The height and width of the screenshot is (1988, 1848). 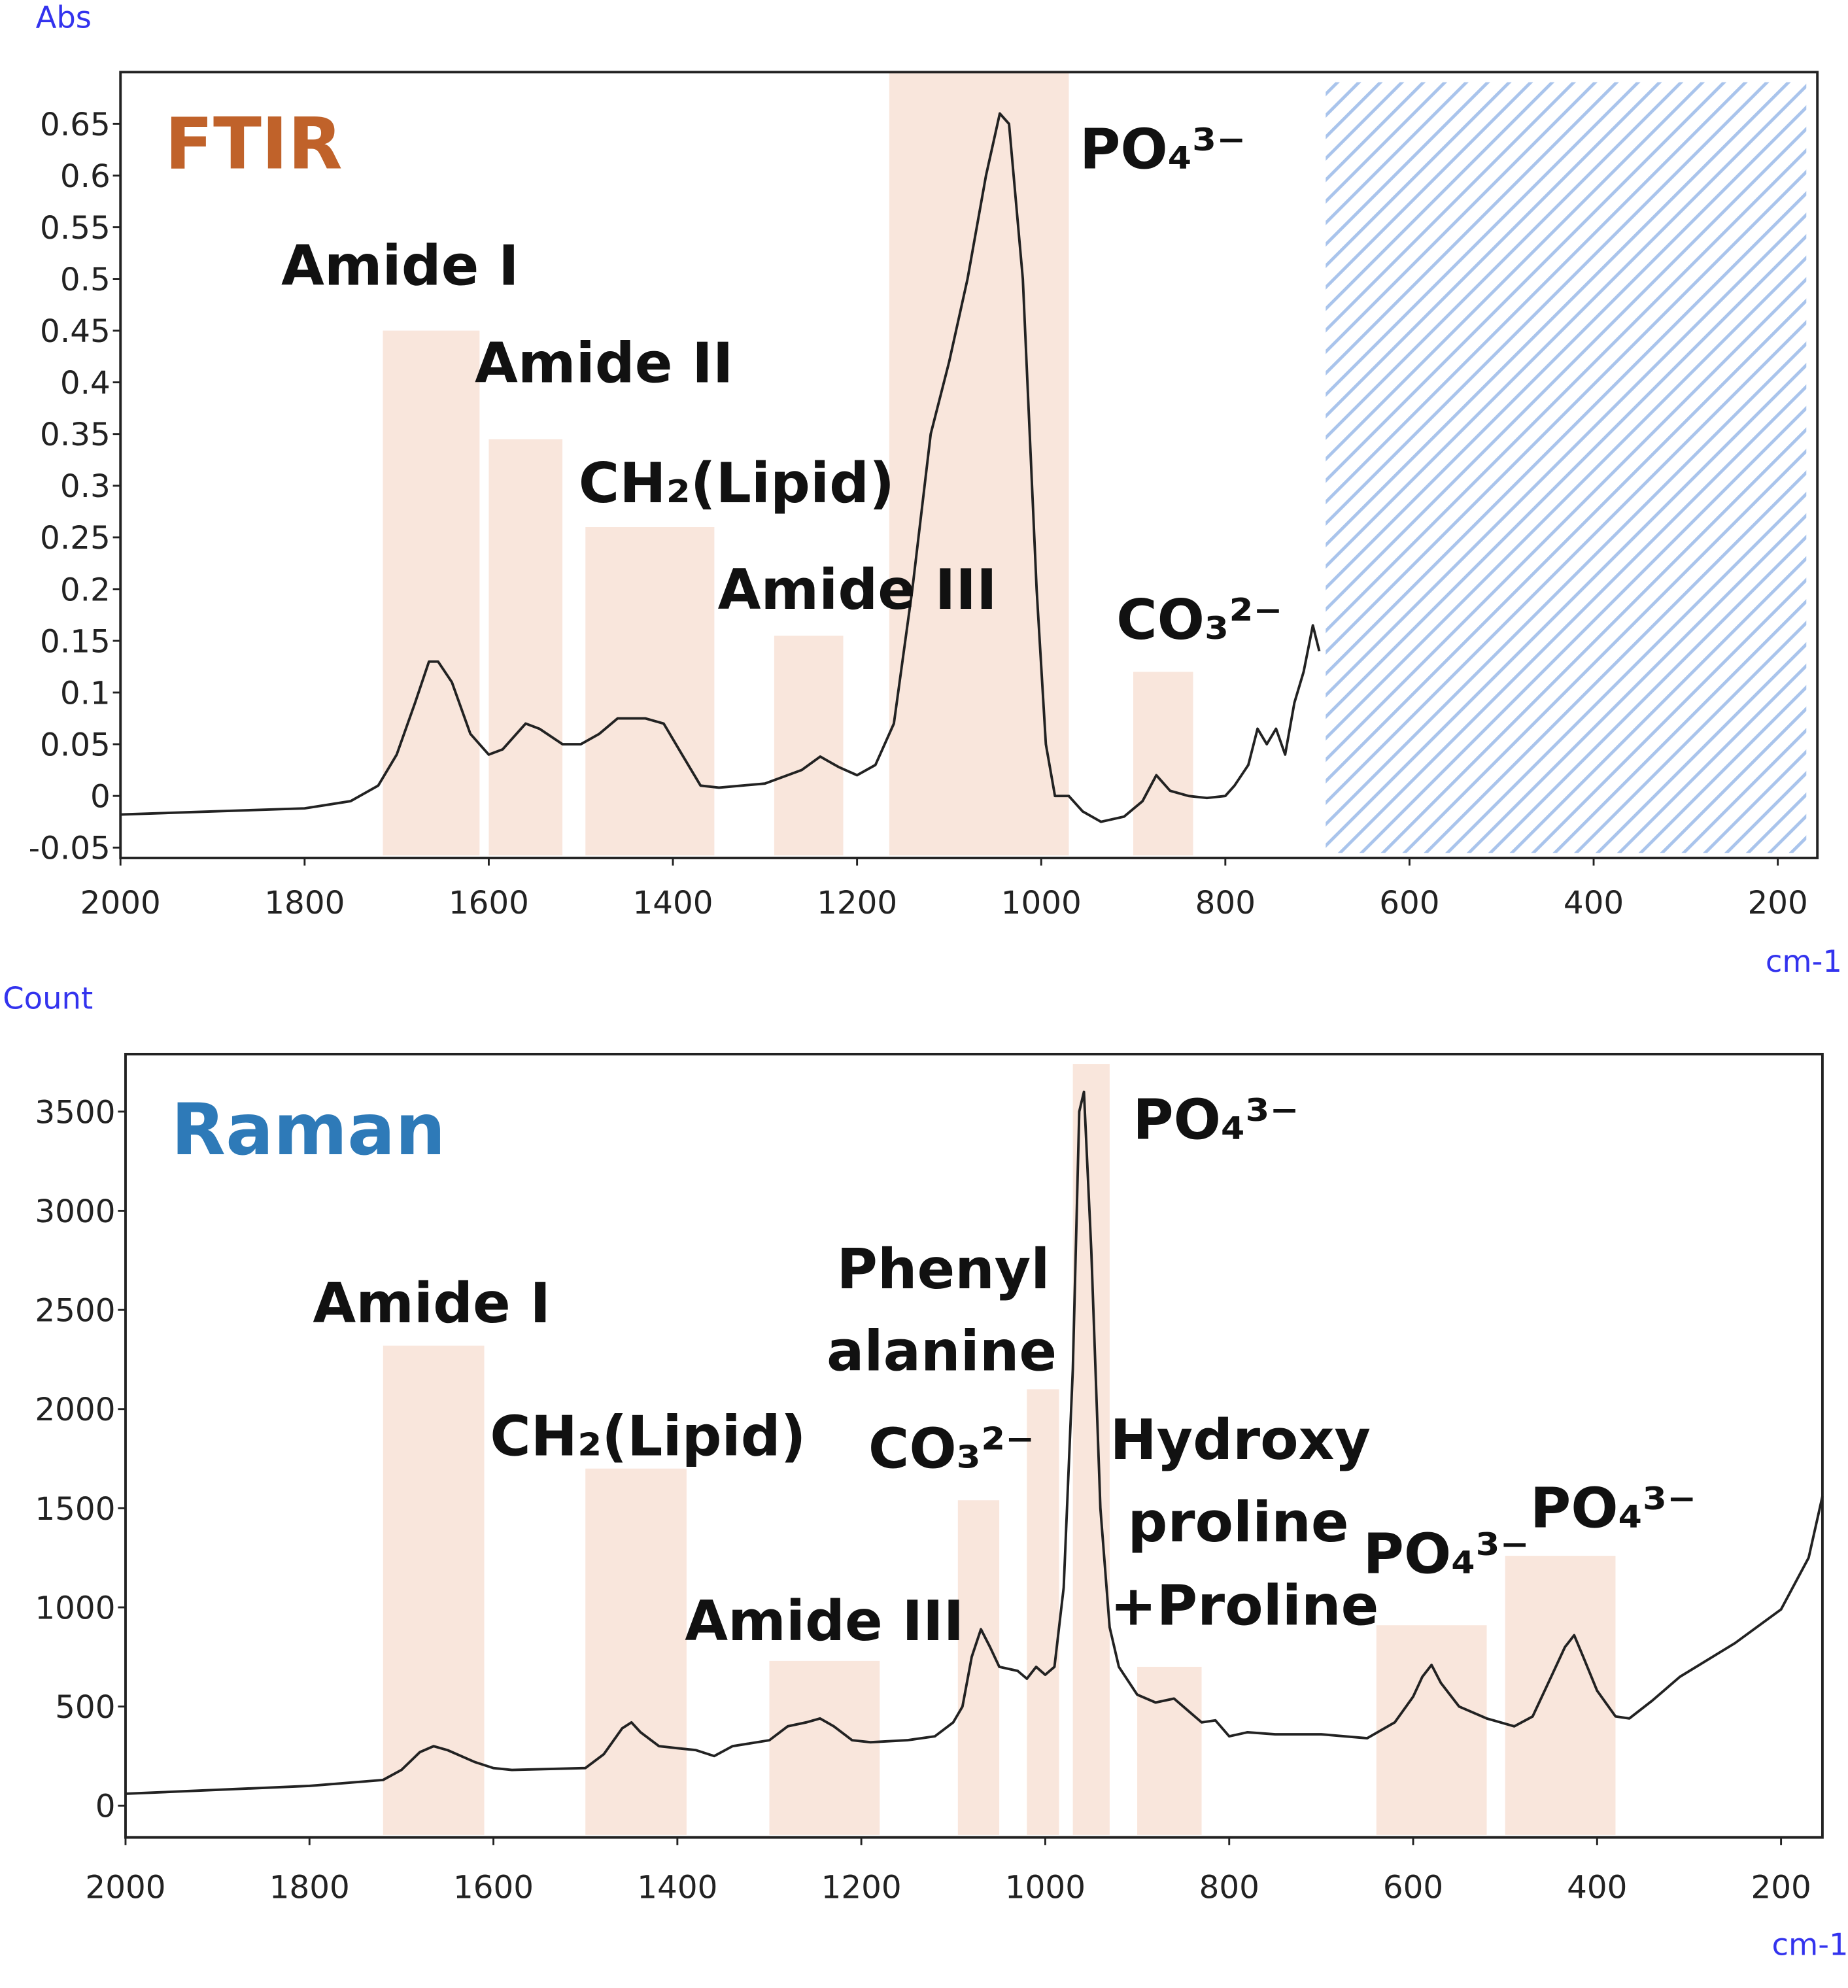 I want to click on y-tick-label: 0.6, so click(x=85, y=176).